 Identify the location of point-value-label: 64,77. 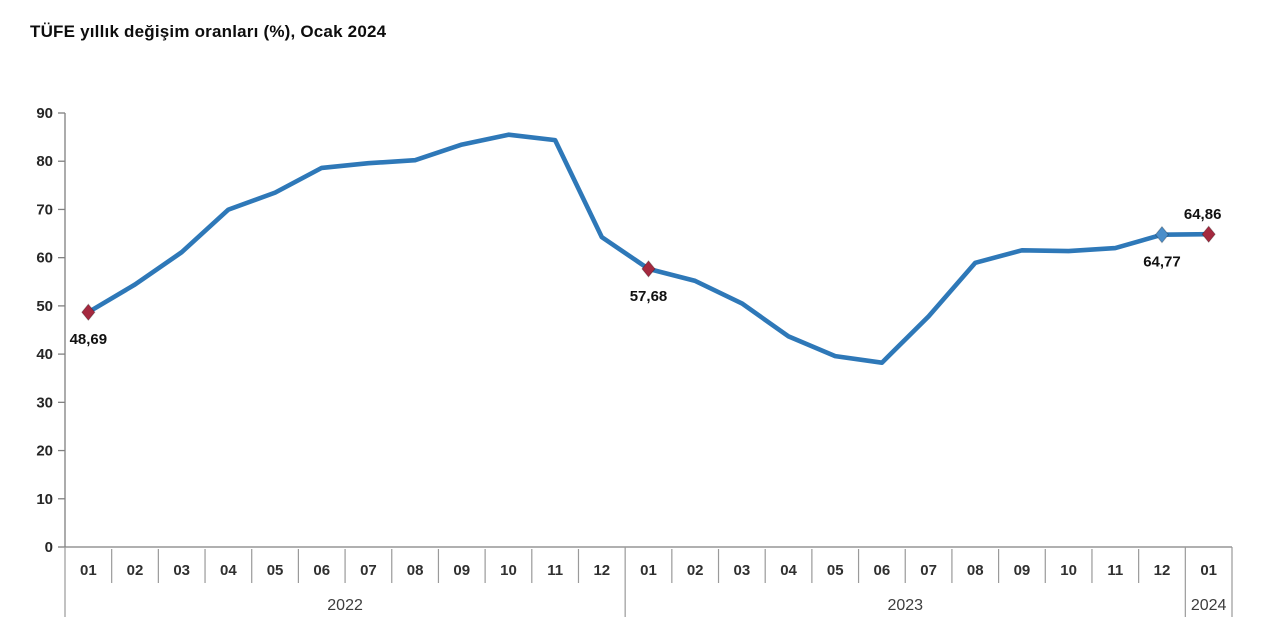
(1162, 262).